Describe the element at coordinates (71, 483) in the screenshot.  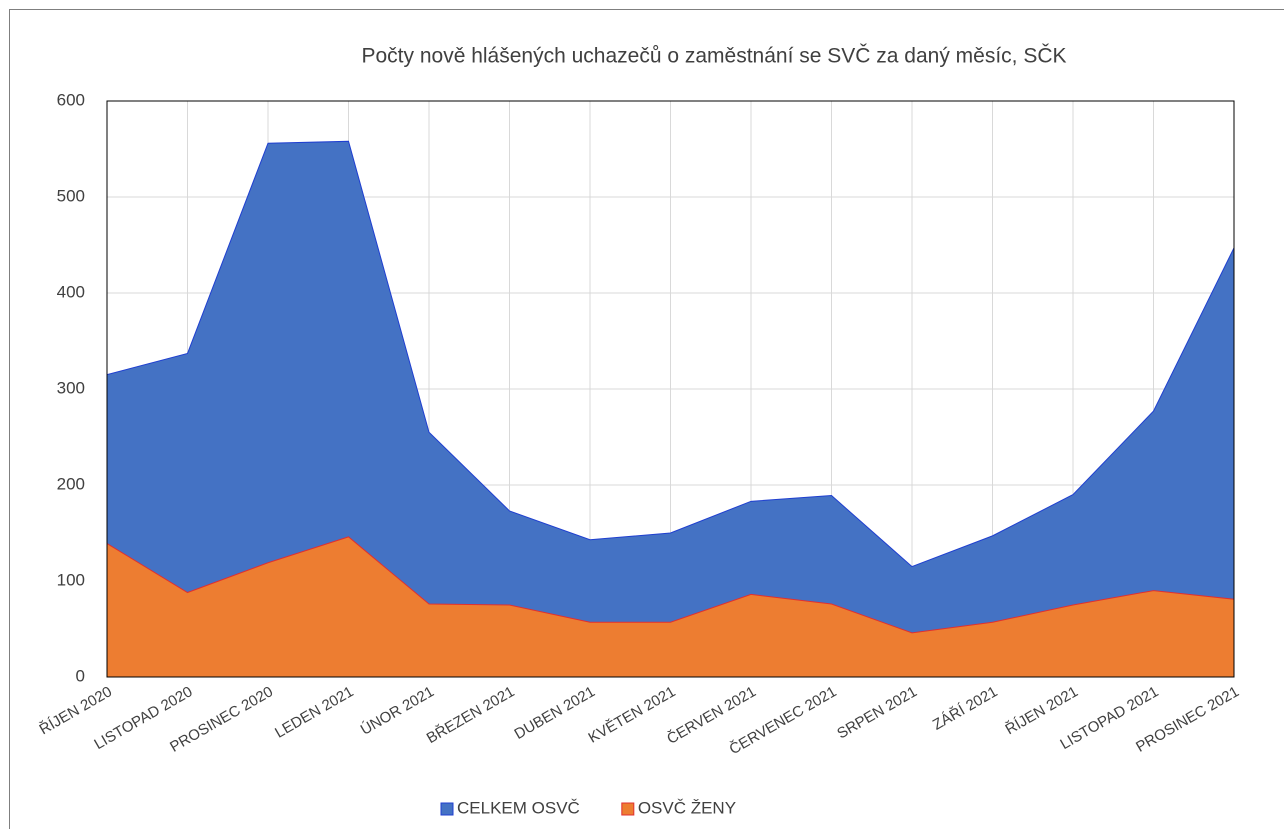
I see `y-tick-label: 200` at that location.